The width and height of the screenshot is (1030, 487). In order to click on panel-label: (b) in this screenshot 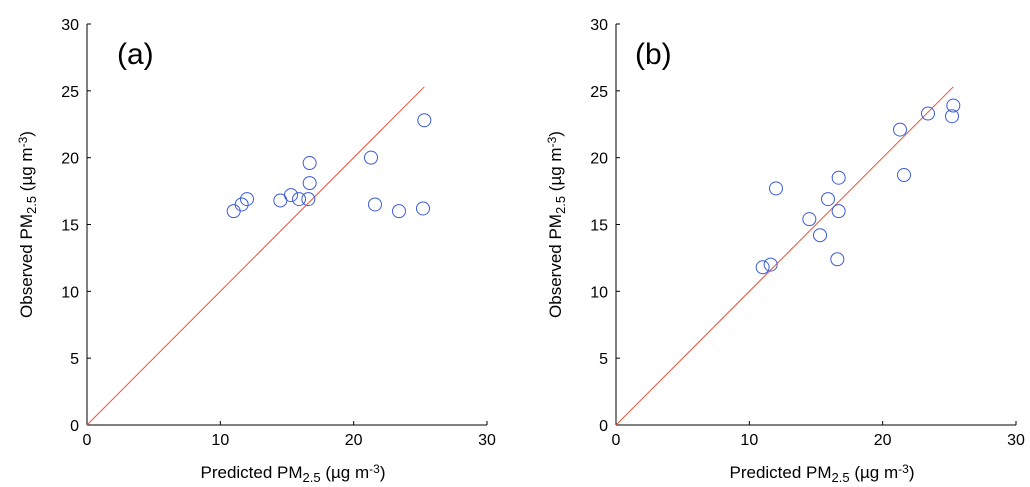, I will do `click(653, 54)`.